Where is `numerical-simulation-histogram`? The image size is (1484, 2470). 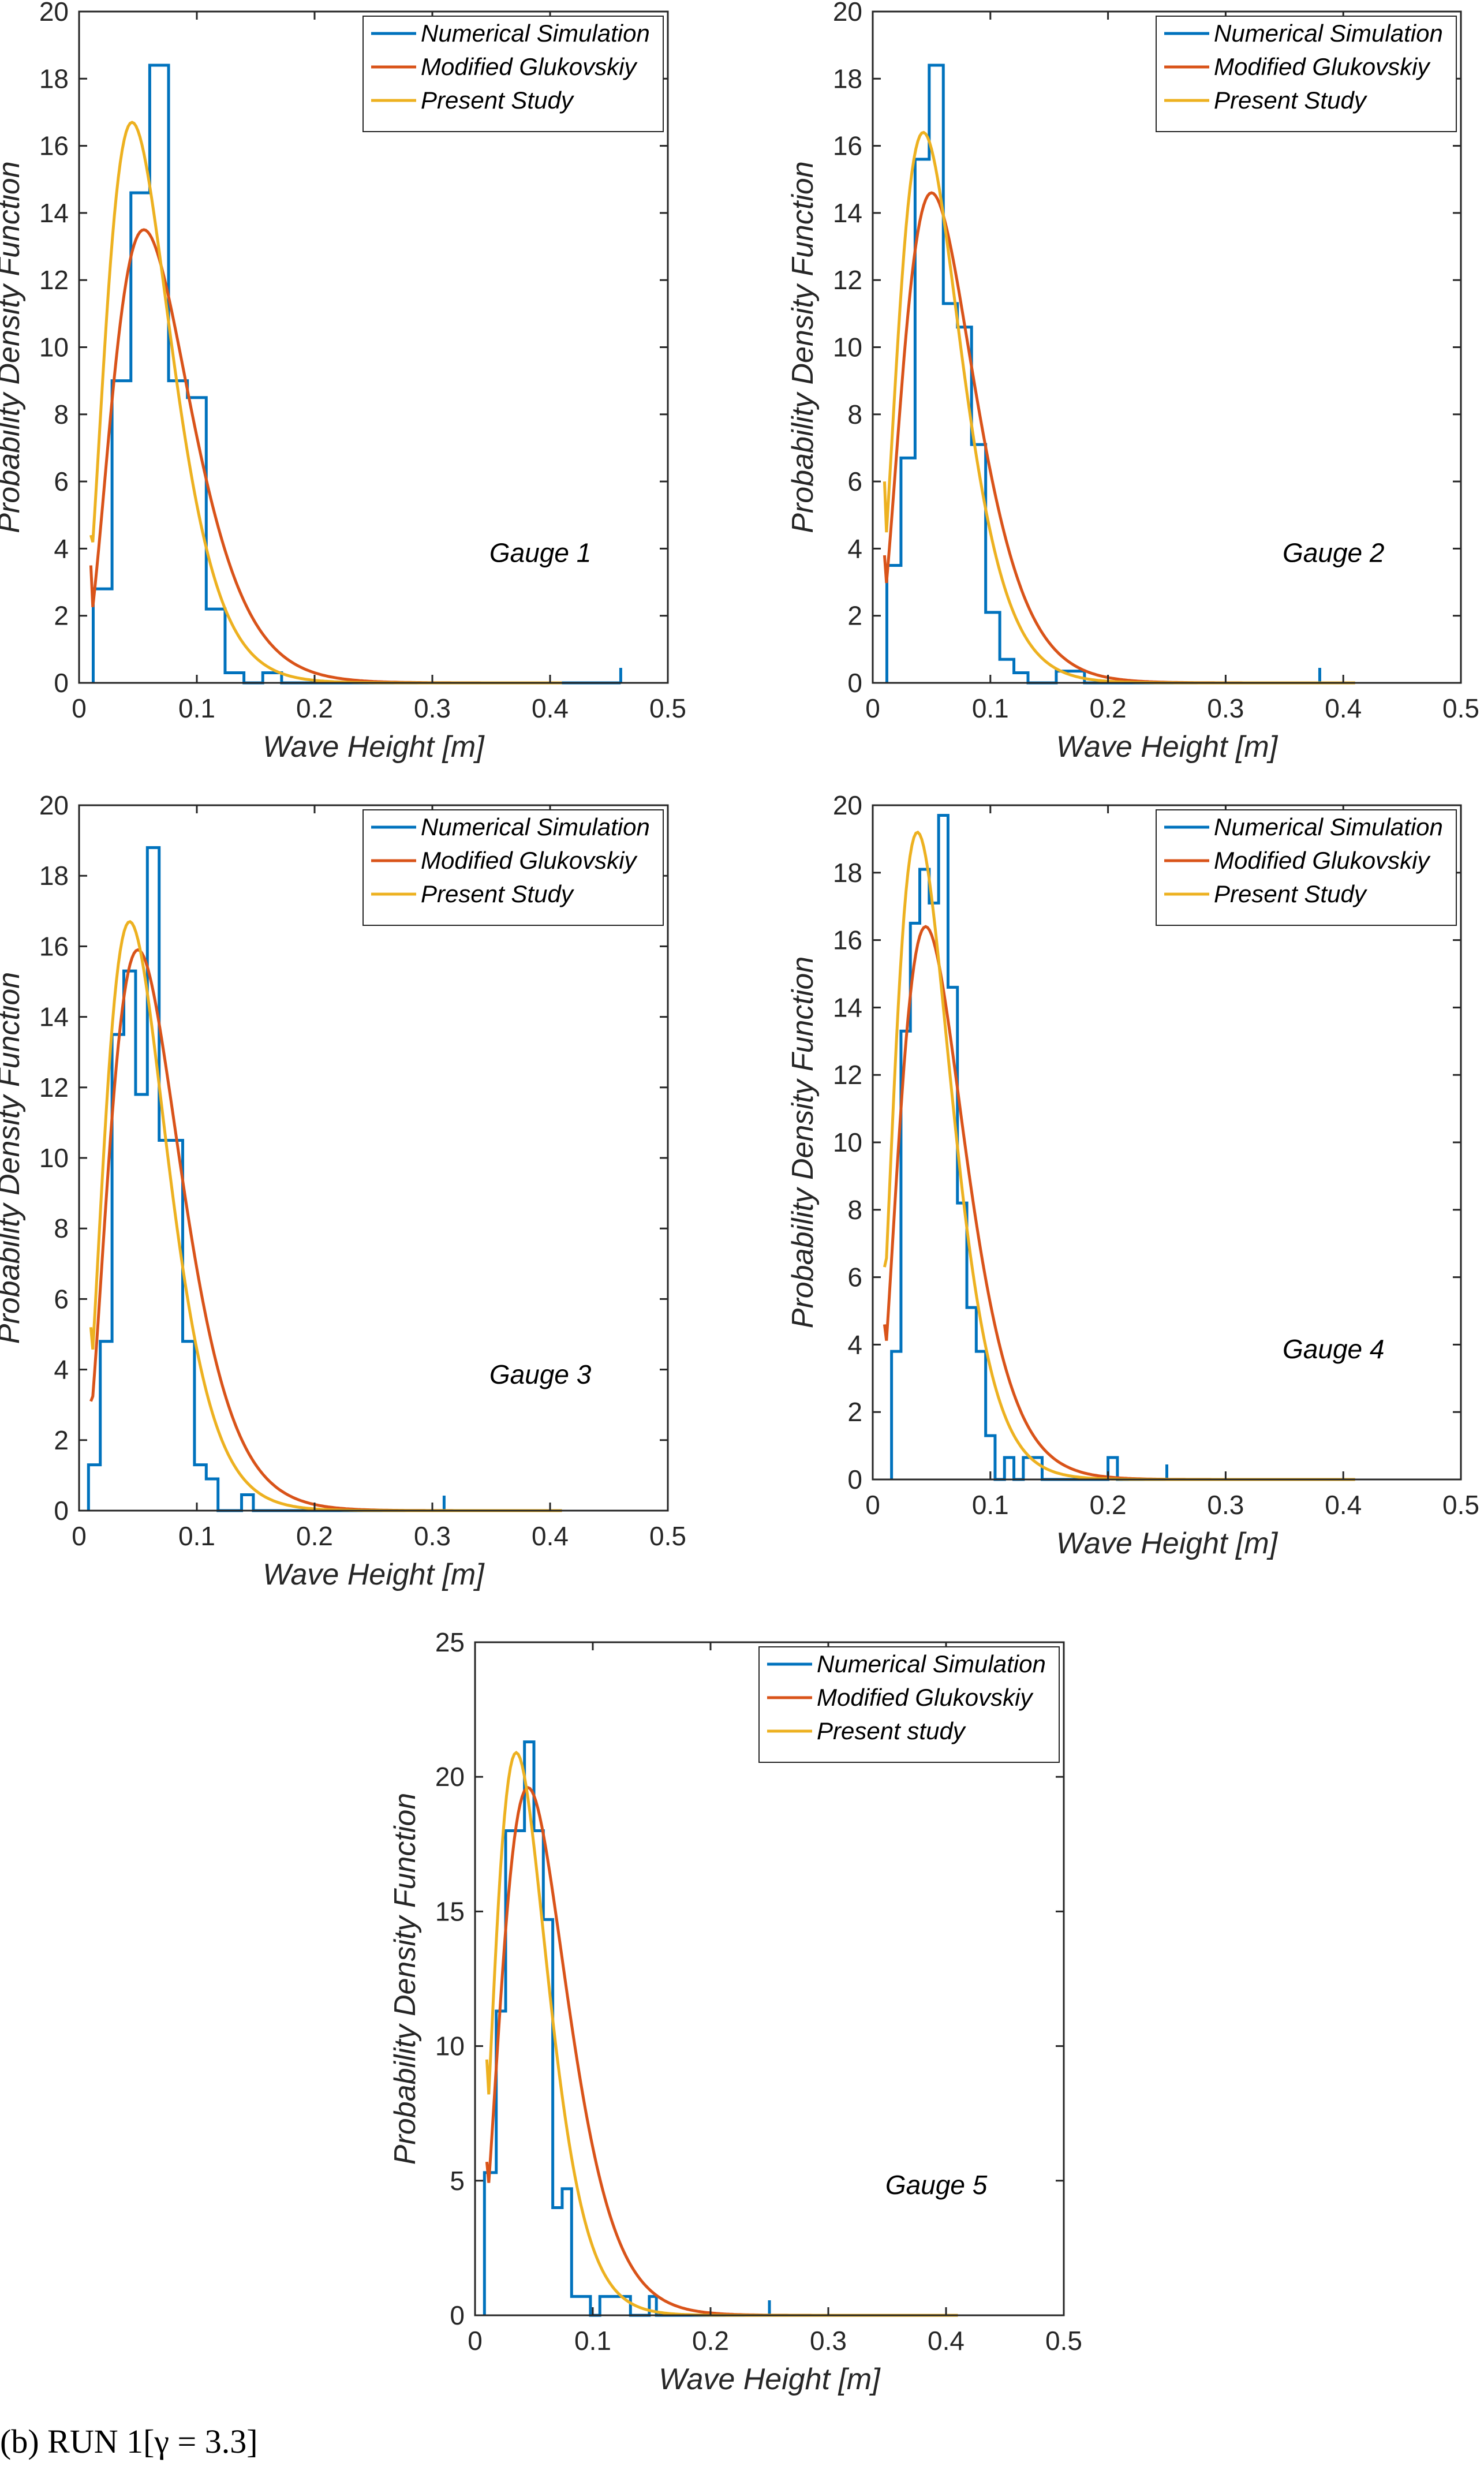 numerical-simulation-histogram is located at coordinates (626, 2028).